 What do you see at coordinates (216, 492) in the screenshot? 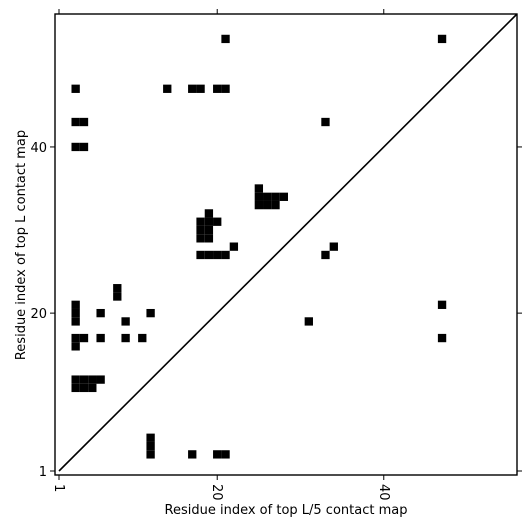
I see `x-tick-label: 20` at bounding box center [216, 492].